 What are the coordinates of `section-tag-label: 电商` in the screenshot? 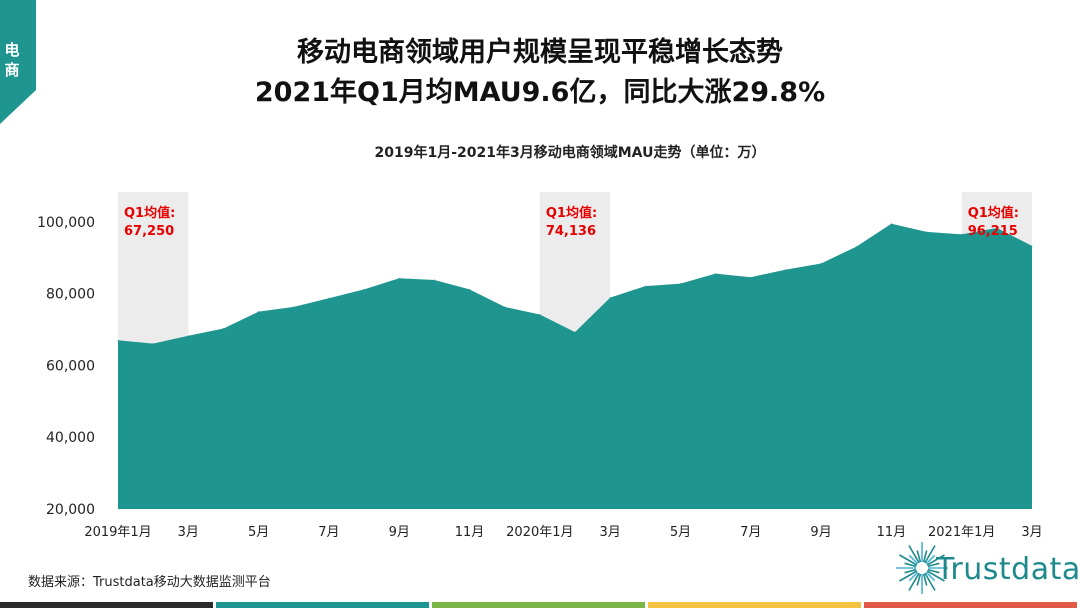 It's located at (12, 60).